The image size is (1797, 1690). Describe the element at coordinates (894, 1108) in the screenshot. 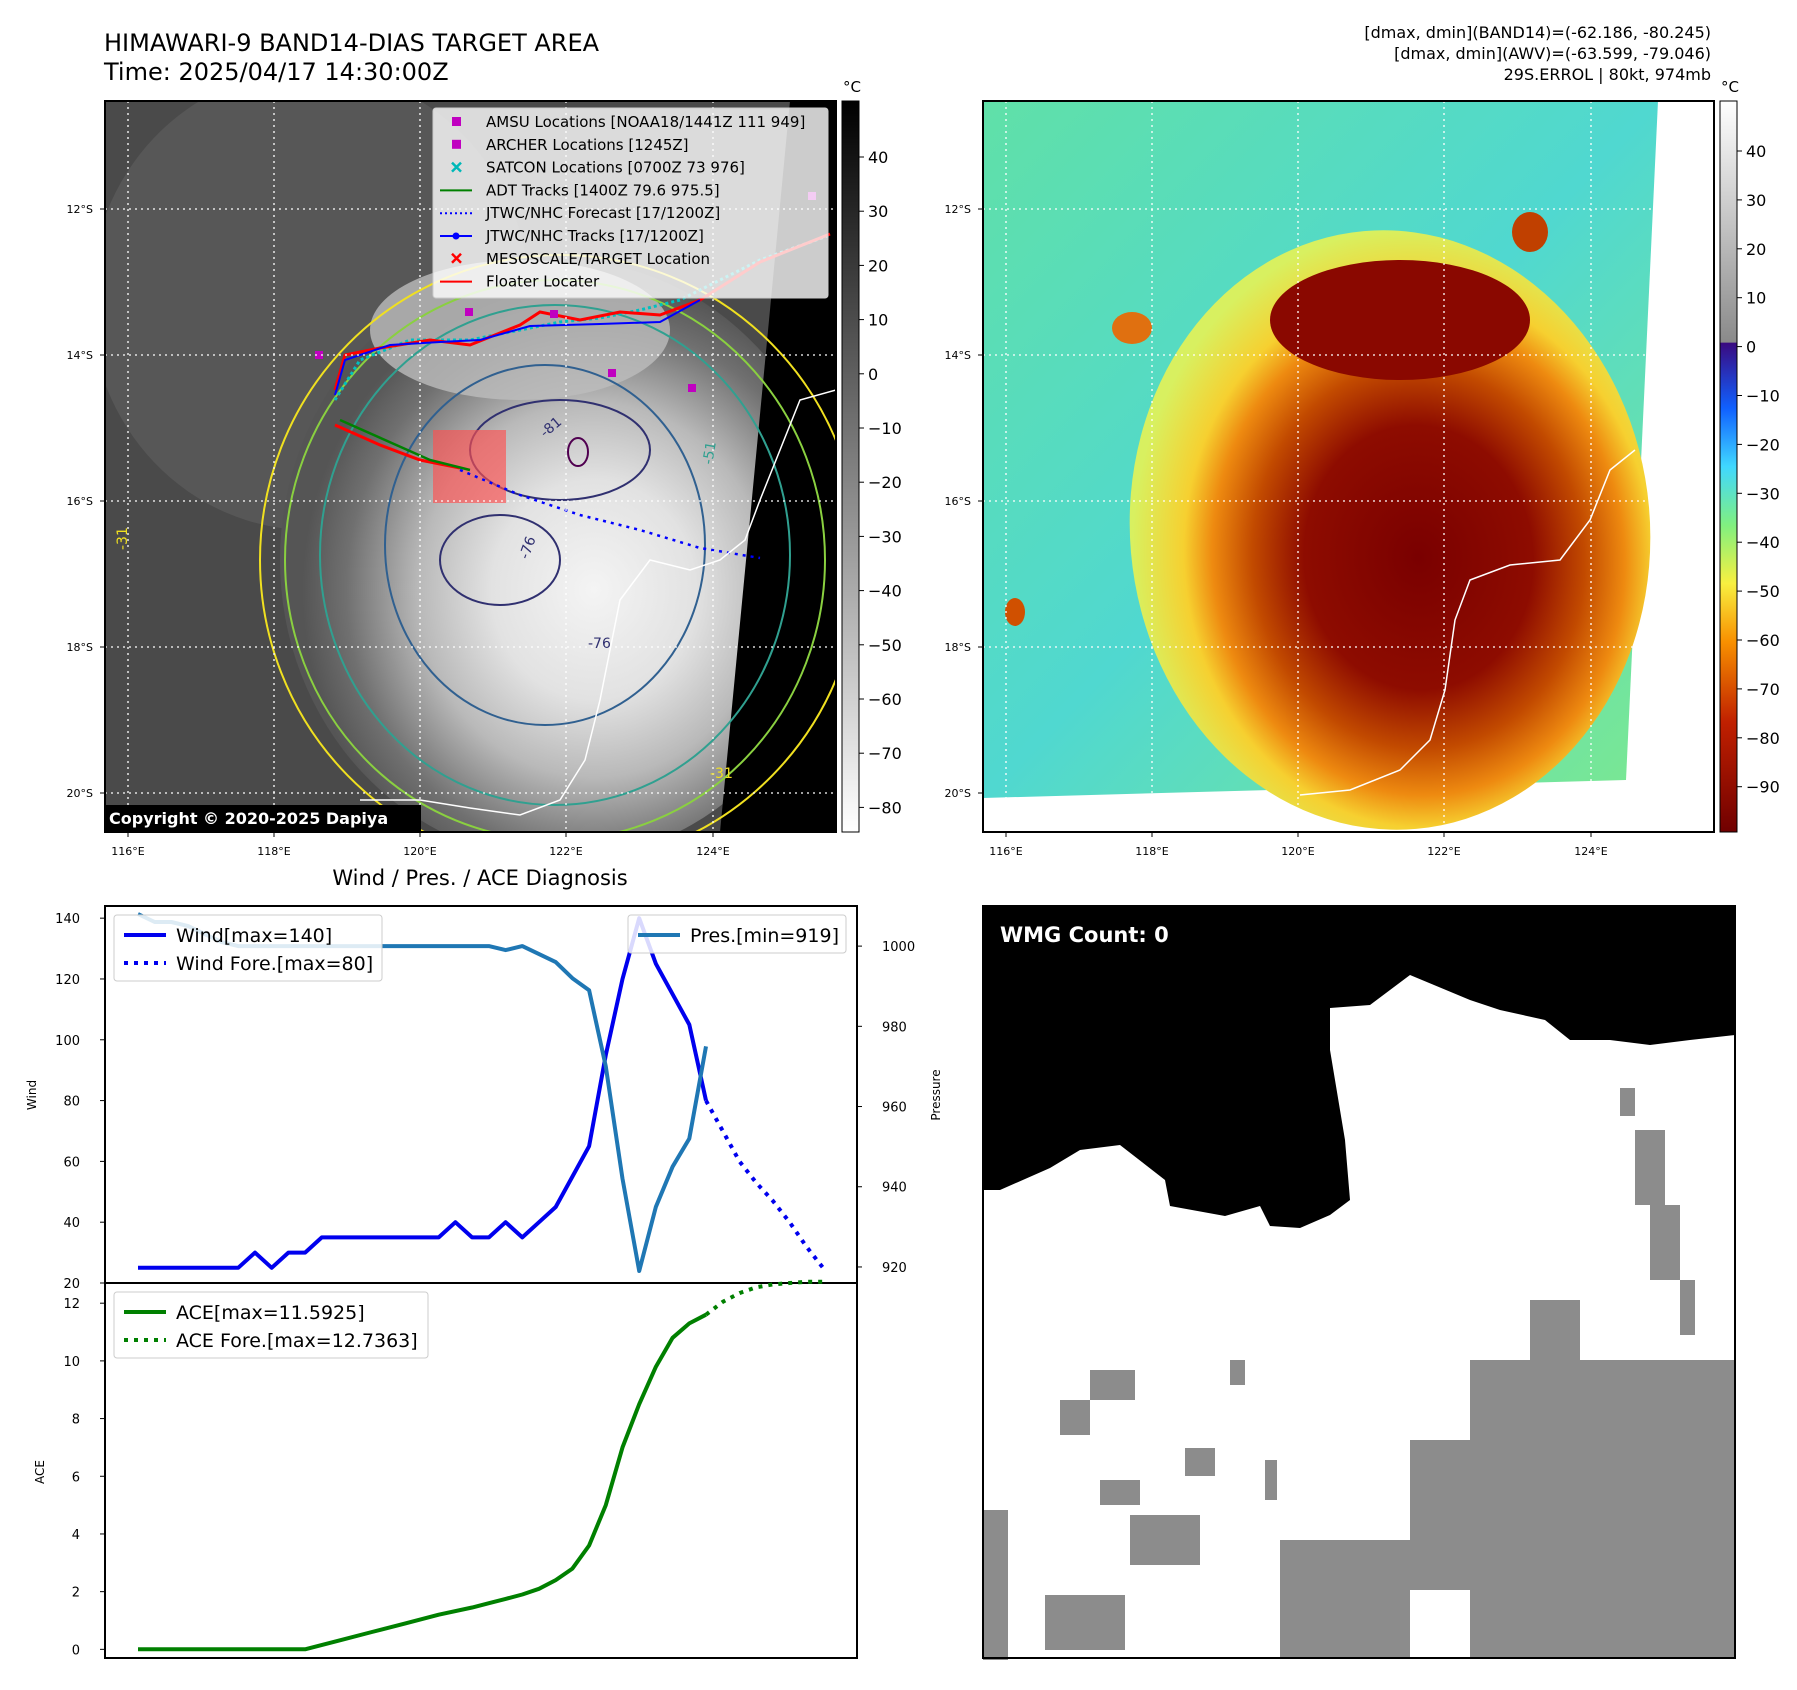

I see `y-right-tick-label: 960` at that location.